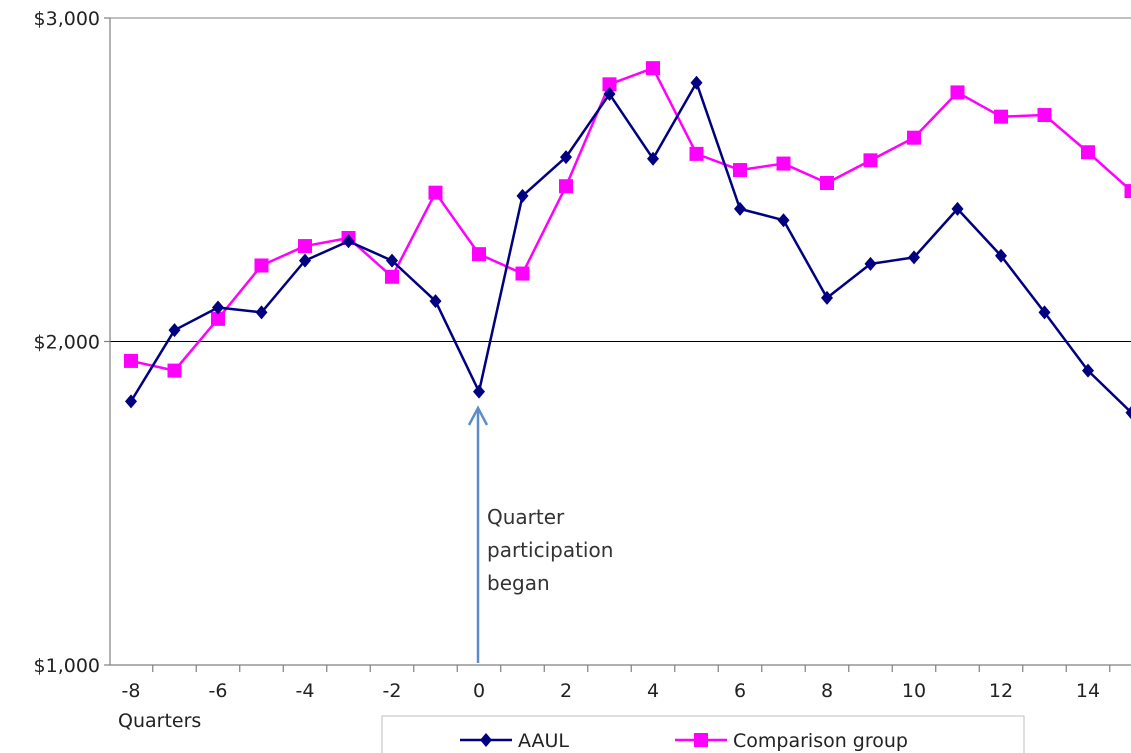 The width and height of the screenshot is (1131, 753). Describe the element at coordinates (67, 19) in the screenshot. I see `y-tick-label: $3,000` at that location.